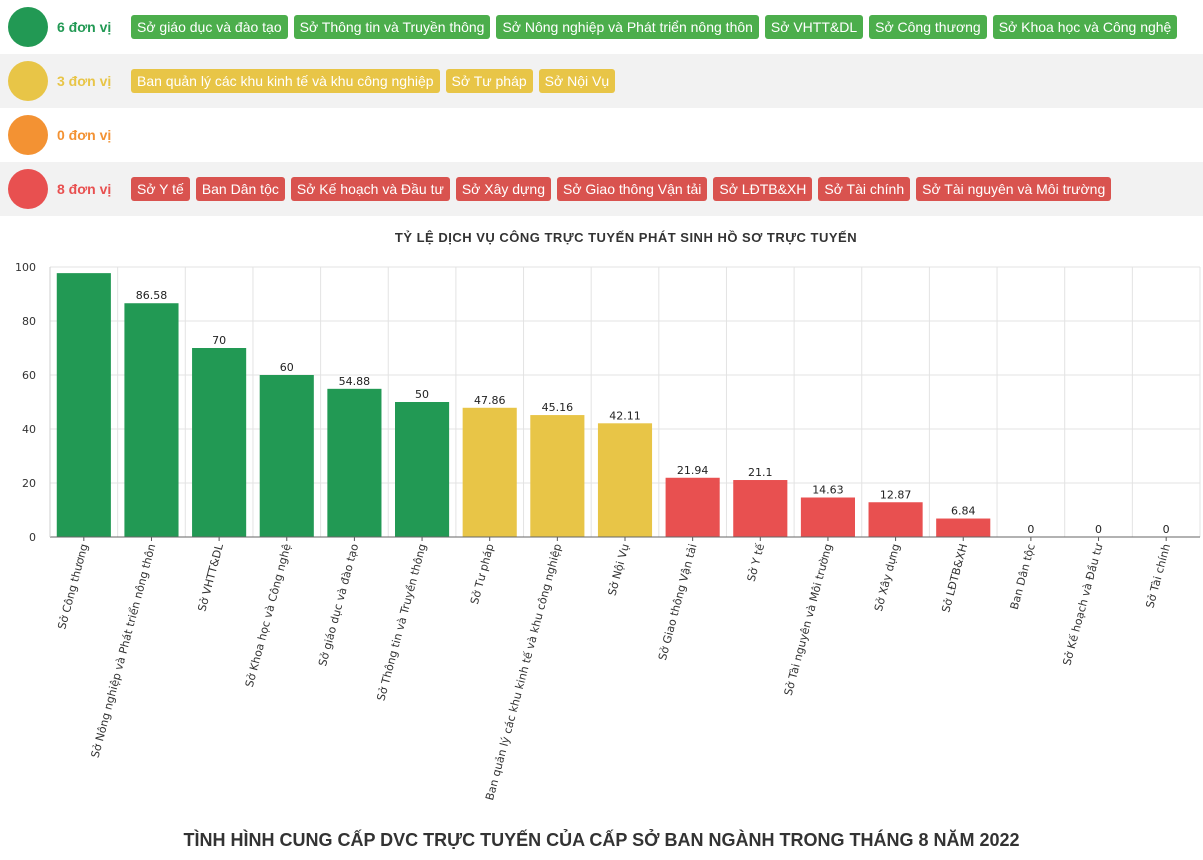 Image resolution: width=1203 pixels, height=860 pixels. I want to click on legend-count-label: 3 đơn vị, so click(84, 81).